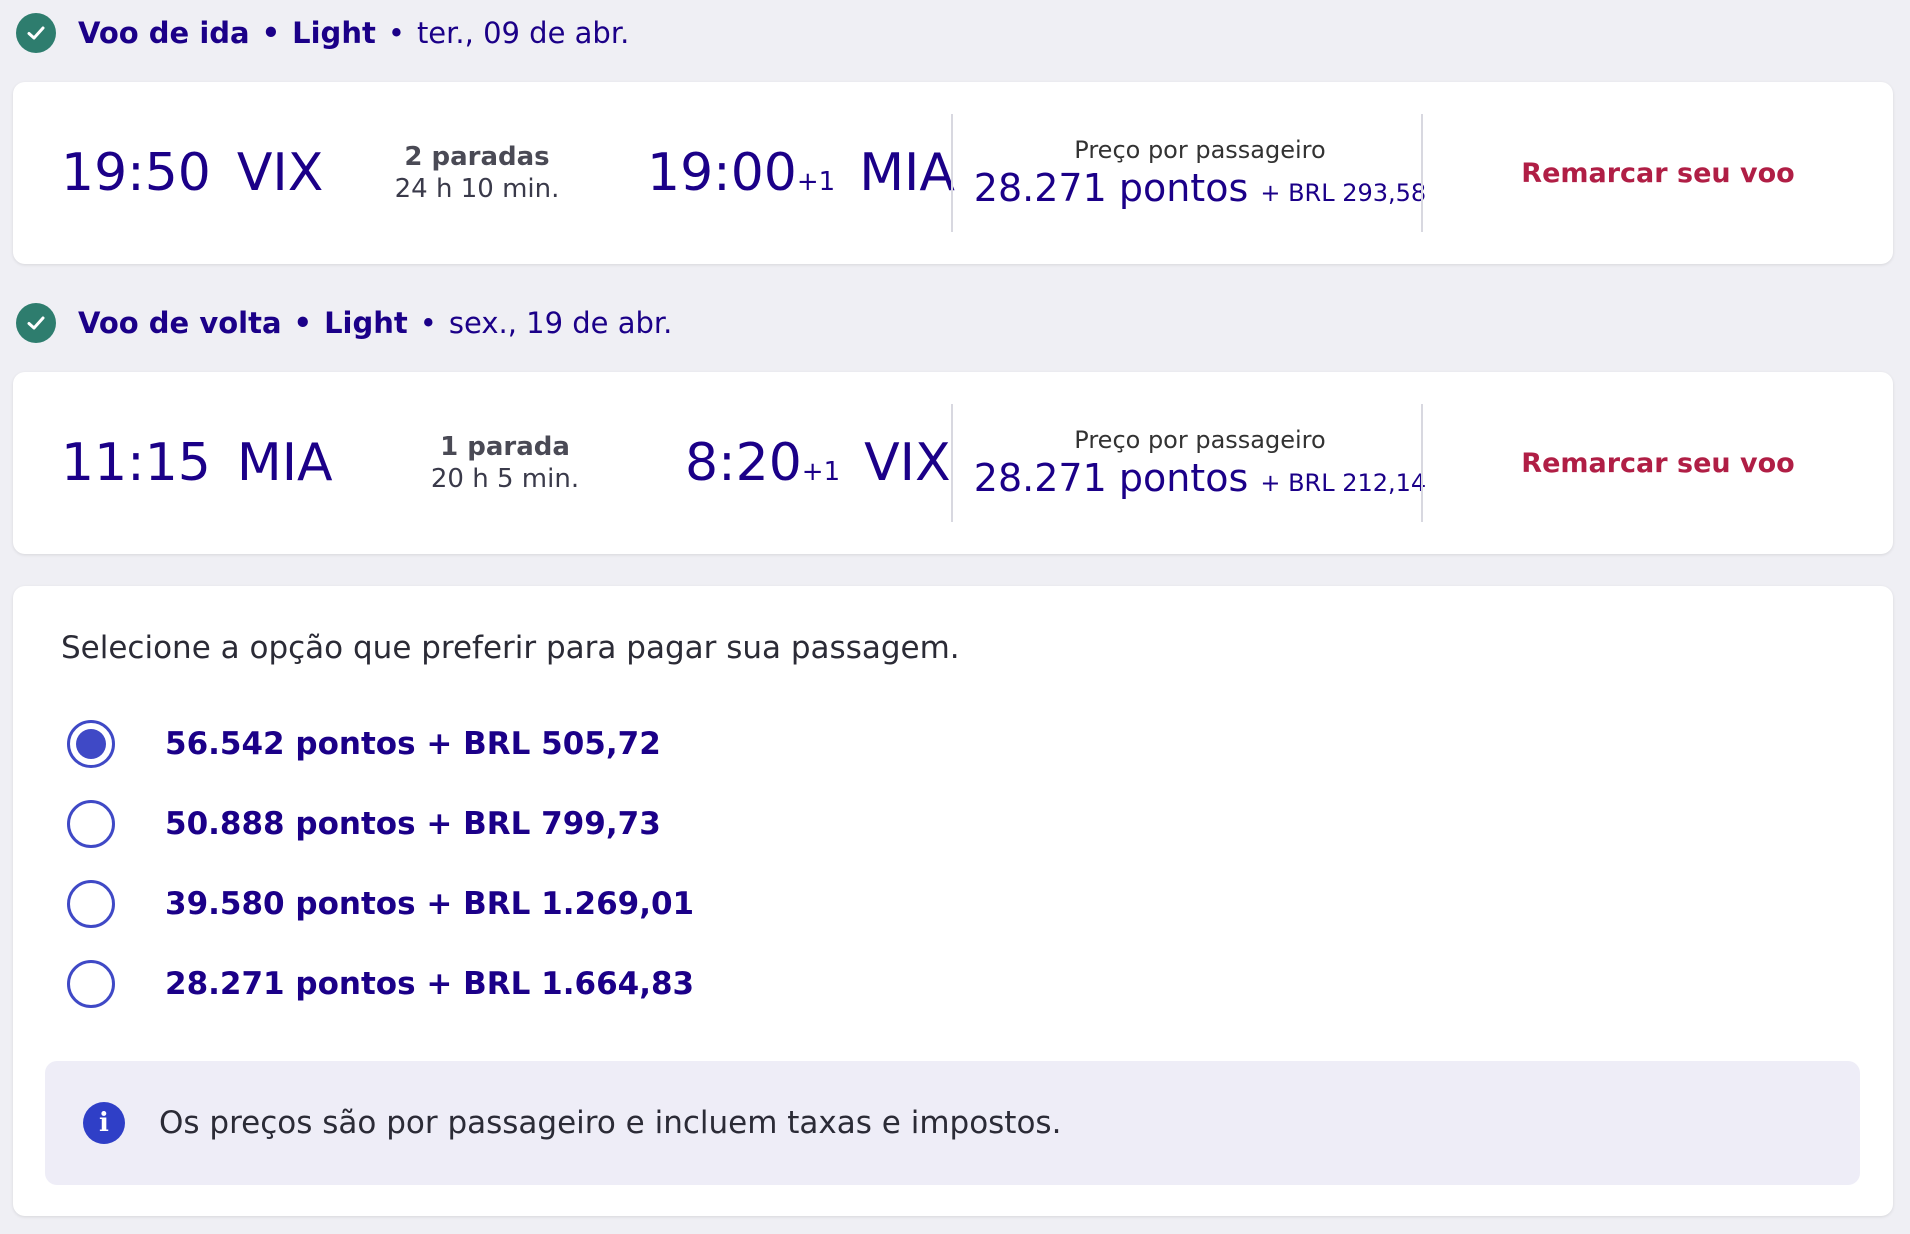 This screenshot has width=1910, height=1234. What do you see at coordinates (1343, 483) in the screenshot?
I see `price-cash: + BRL 212,14` at bounding box center [1343, 483].